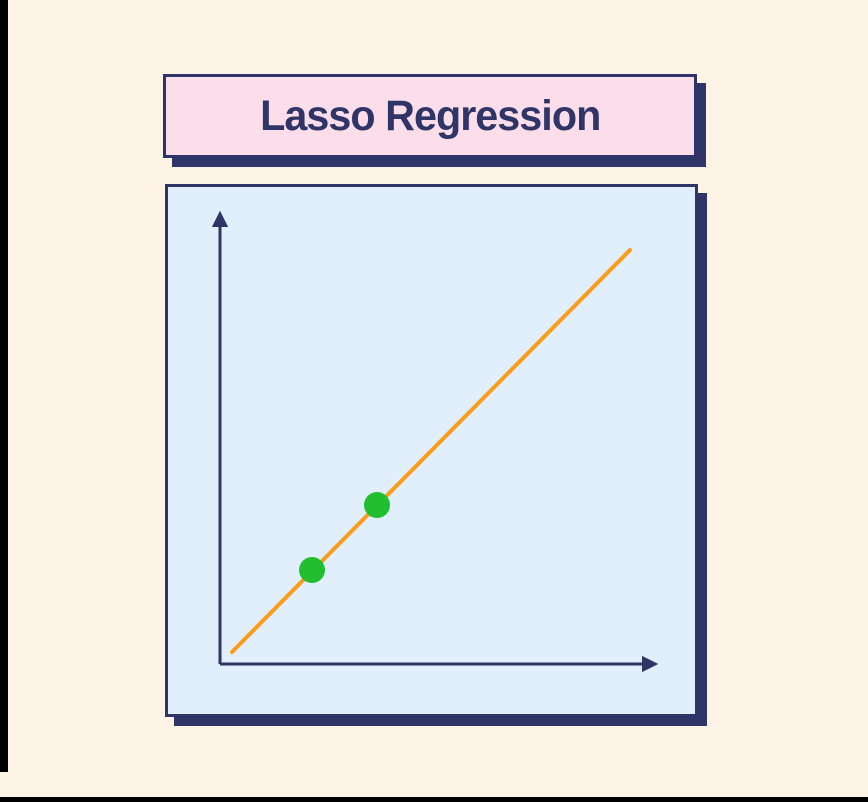  What do you see at coordinates (434, 799) in the screenshot?
I see `bottom-edge-strip` at bounding box center [434, 799].